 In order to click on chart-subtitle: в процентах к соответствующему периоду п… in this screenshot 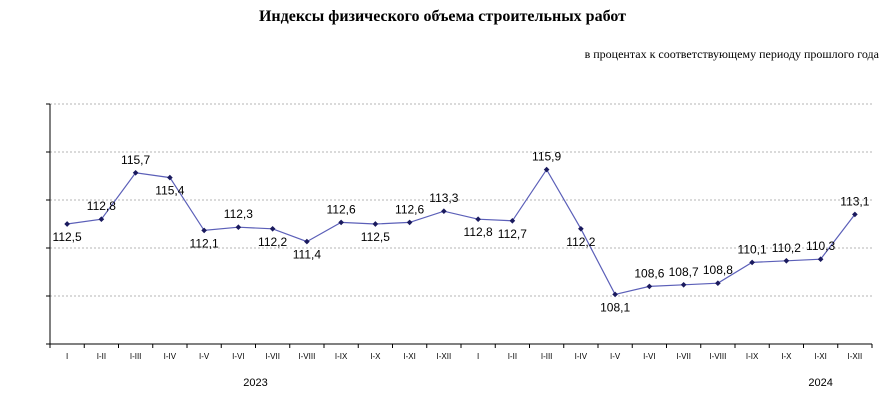, I will do `click(731, 54)`.